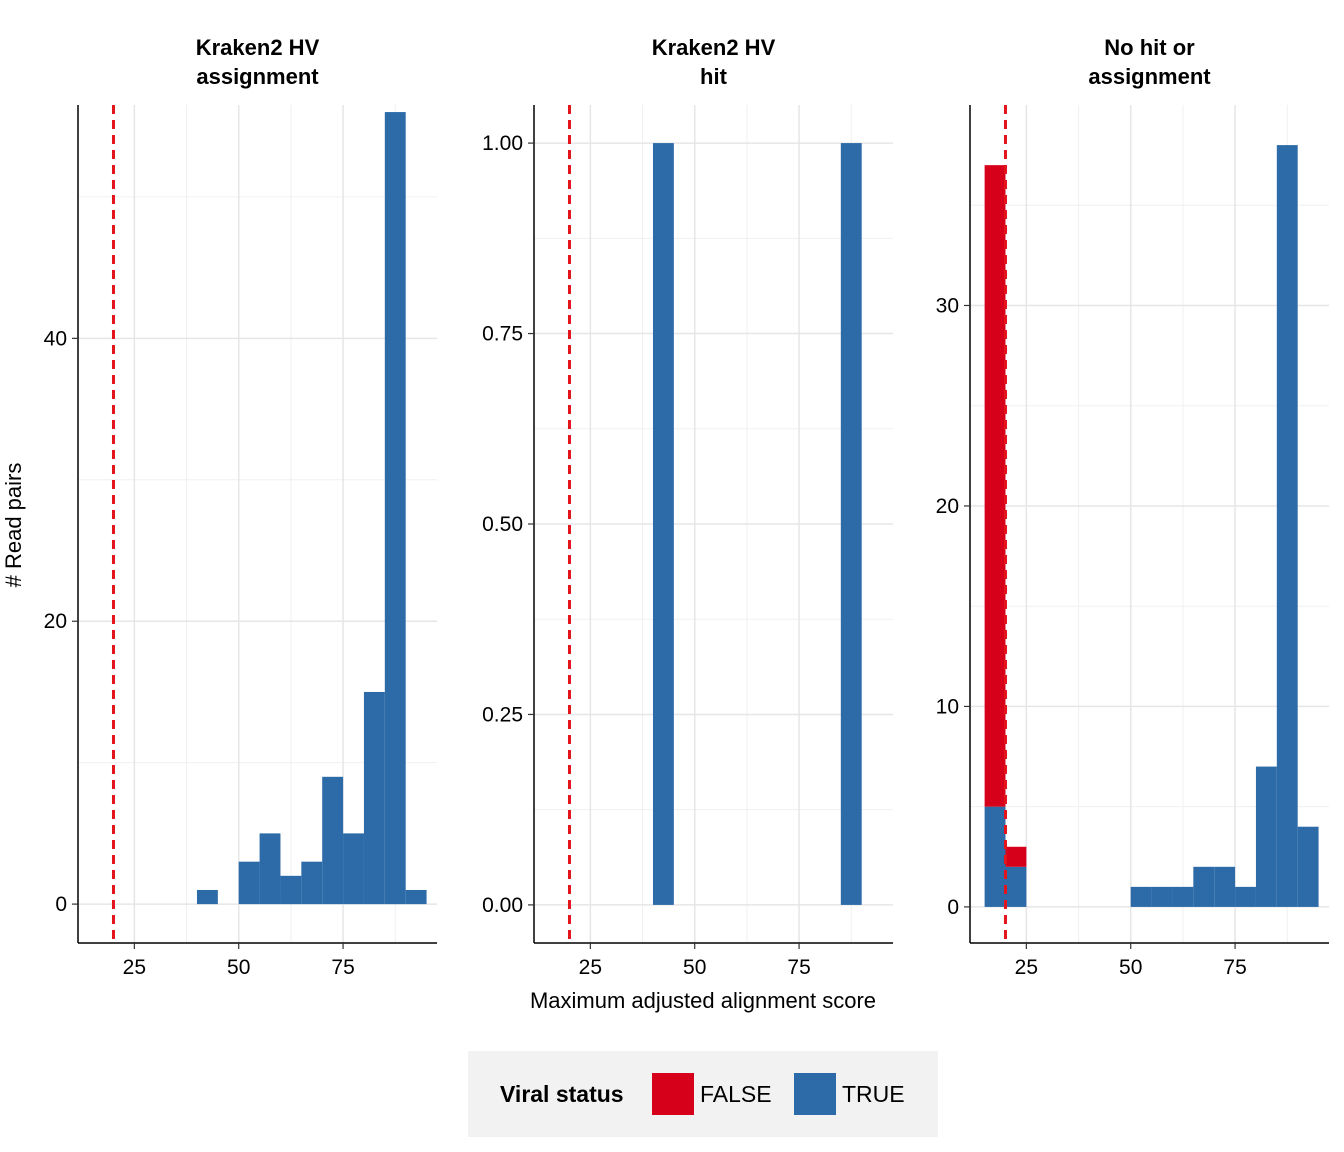 This screenshot has width=1344, height=1152. Describe the element at coordinates (947, 305) in the screenshot. I see `y-tick-label: 30` at that location.